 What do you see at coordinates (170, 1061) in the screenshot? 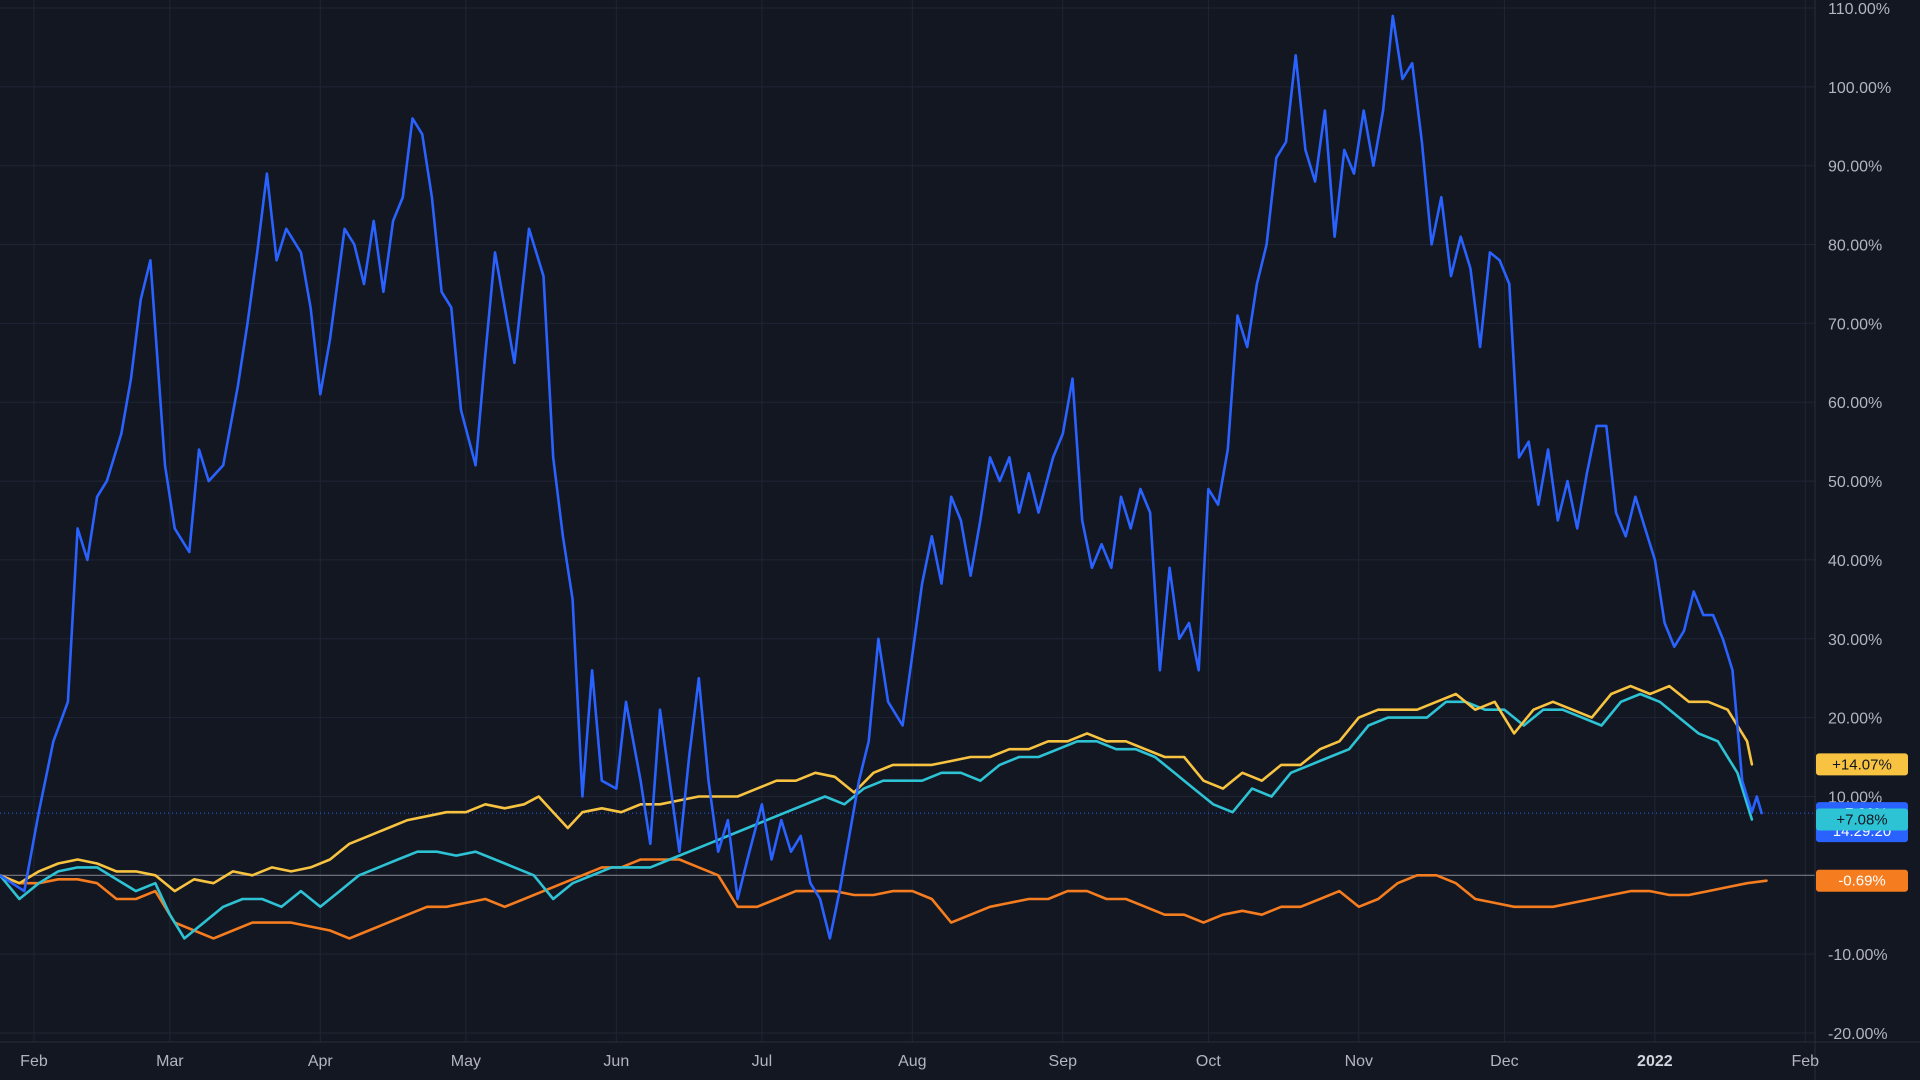
I see `x-tick-label: Mar` at bounding box center [170, 1061].